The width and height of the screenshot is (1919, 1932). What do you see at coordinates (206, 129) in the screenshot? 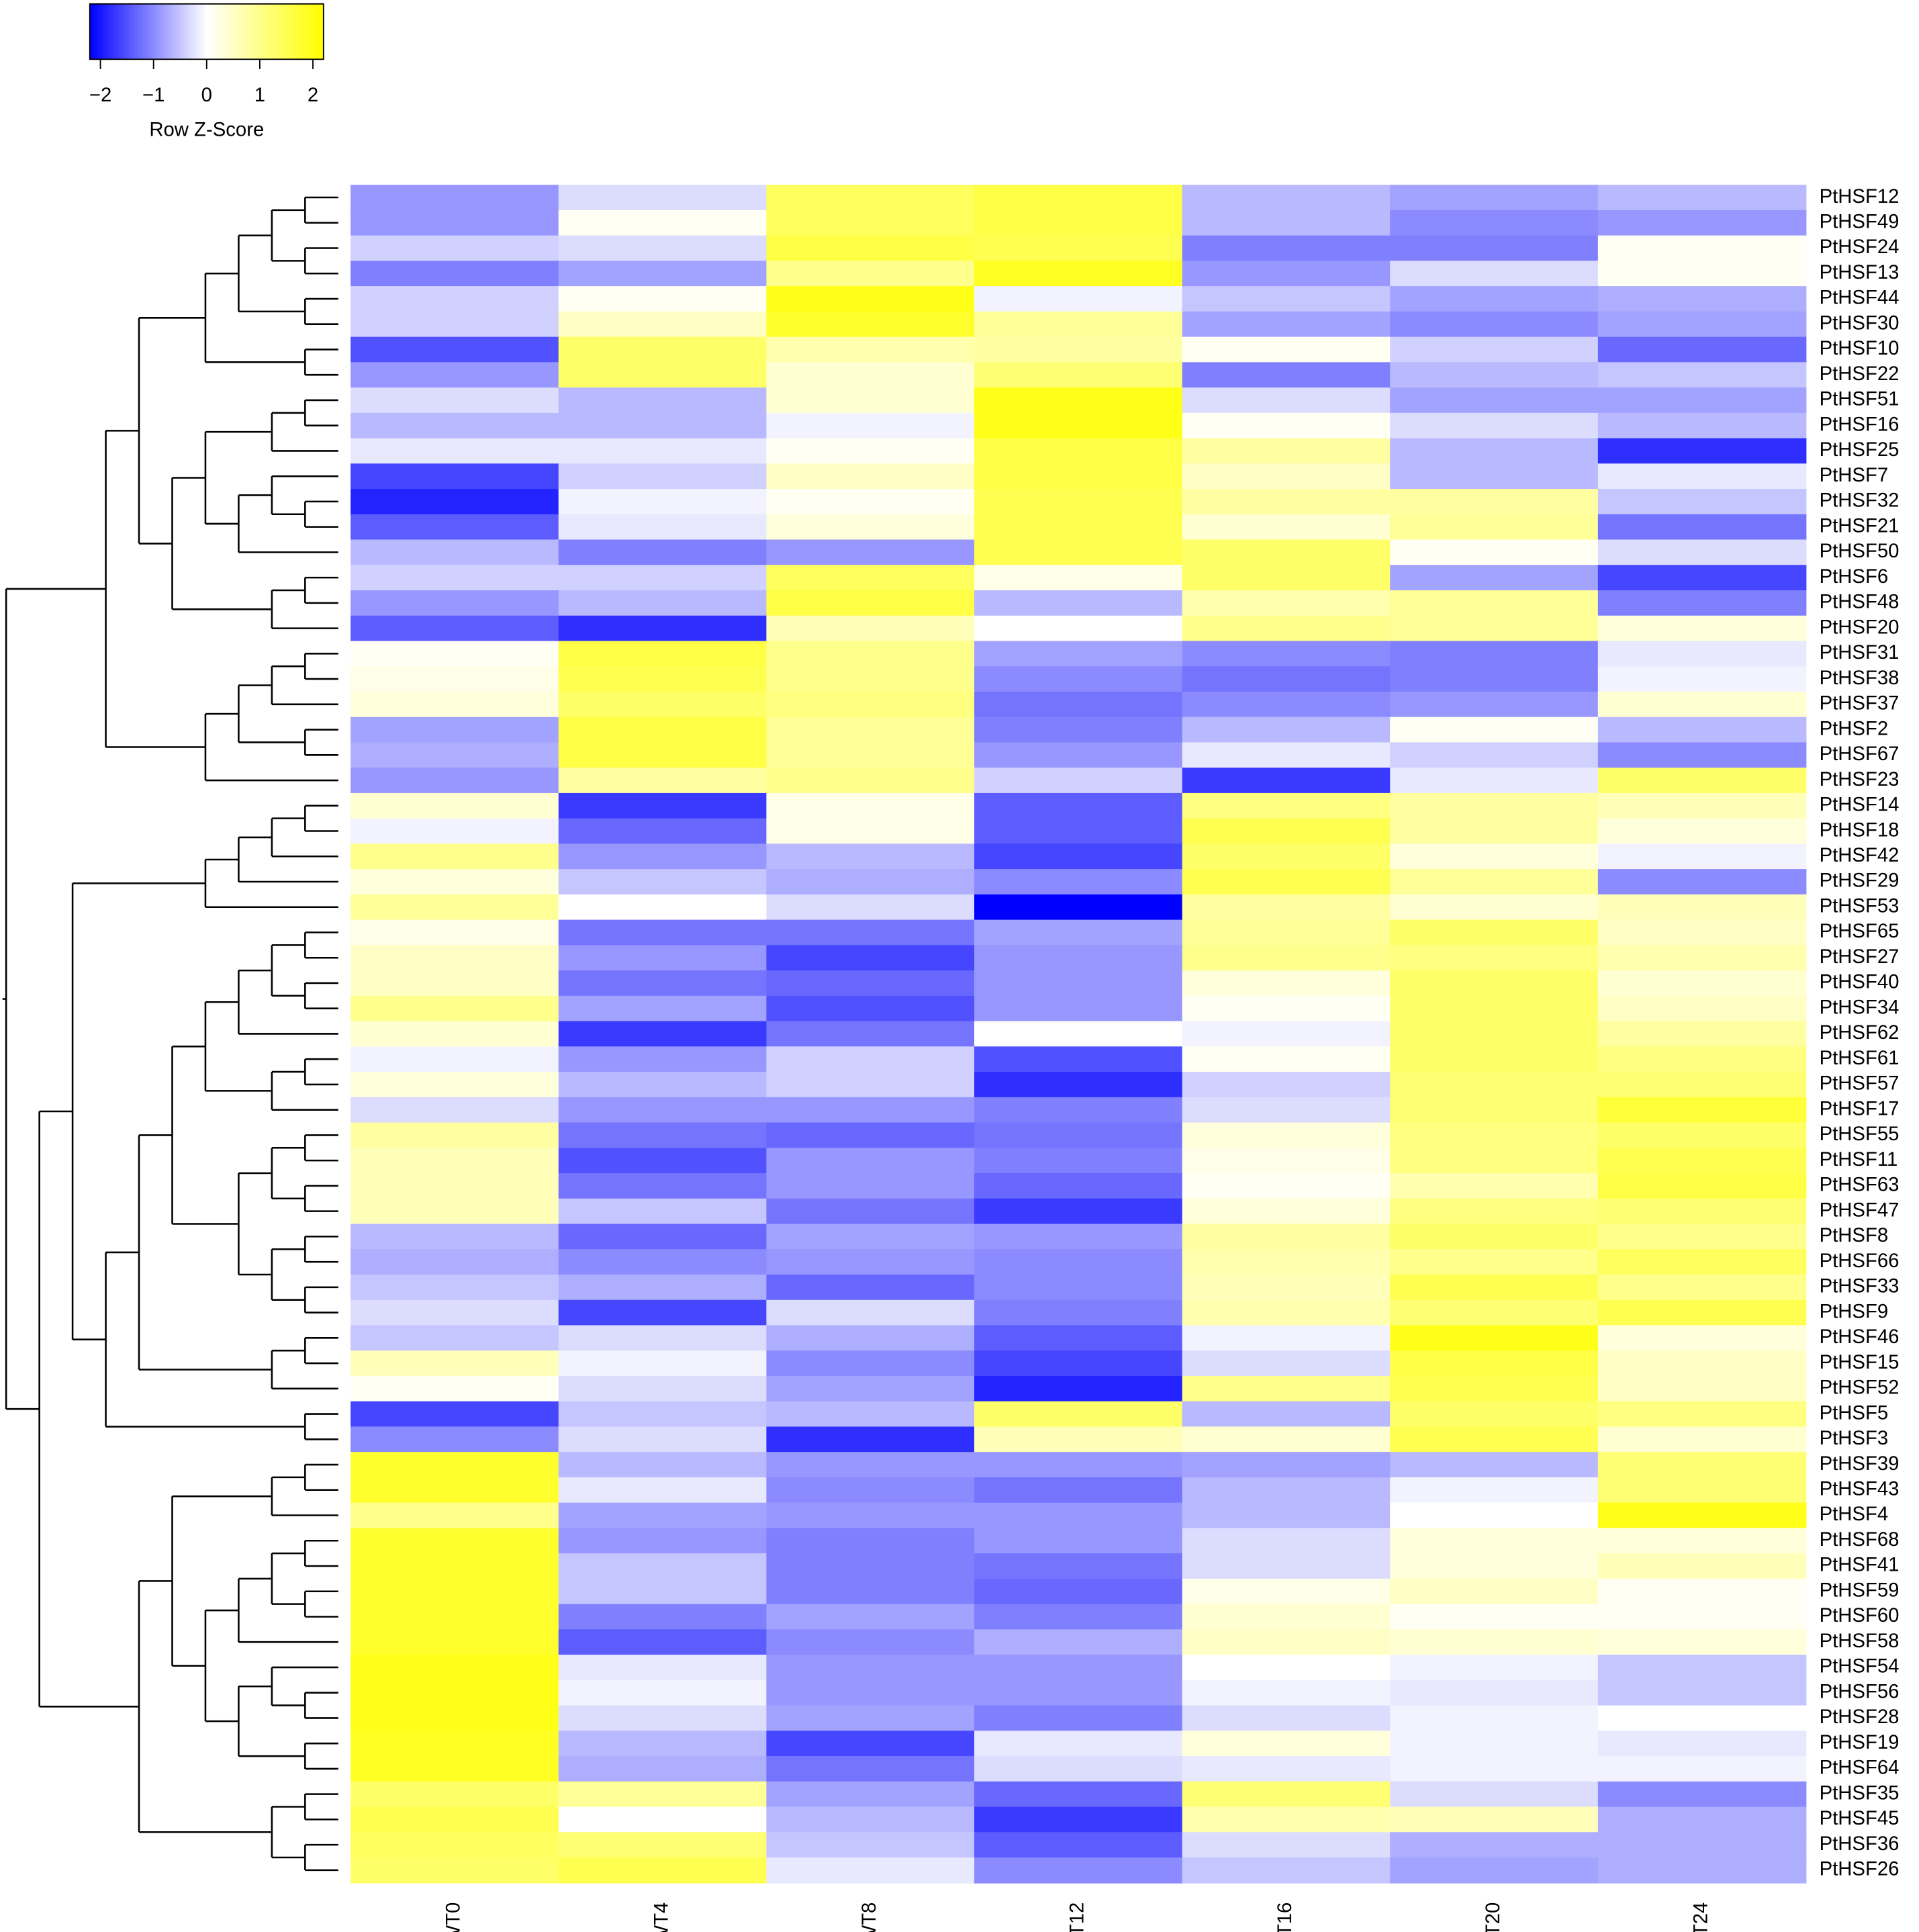
I see `color-key-title: Row Z-Score` at bounding box center [206, 129].